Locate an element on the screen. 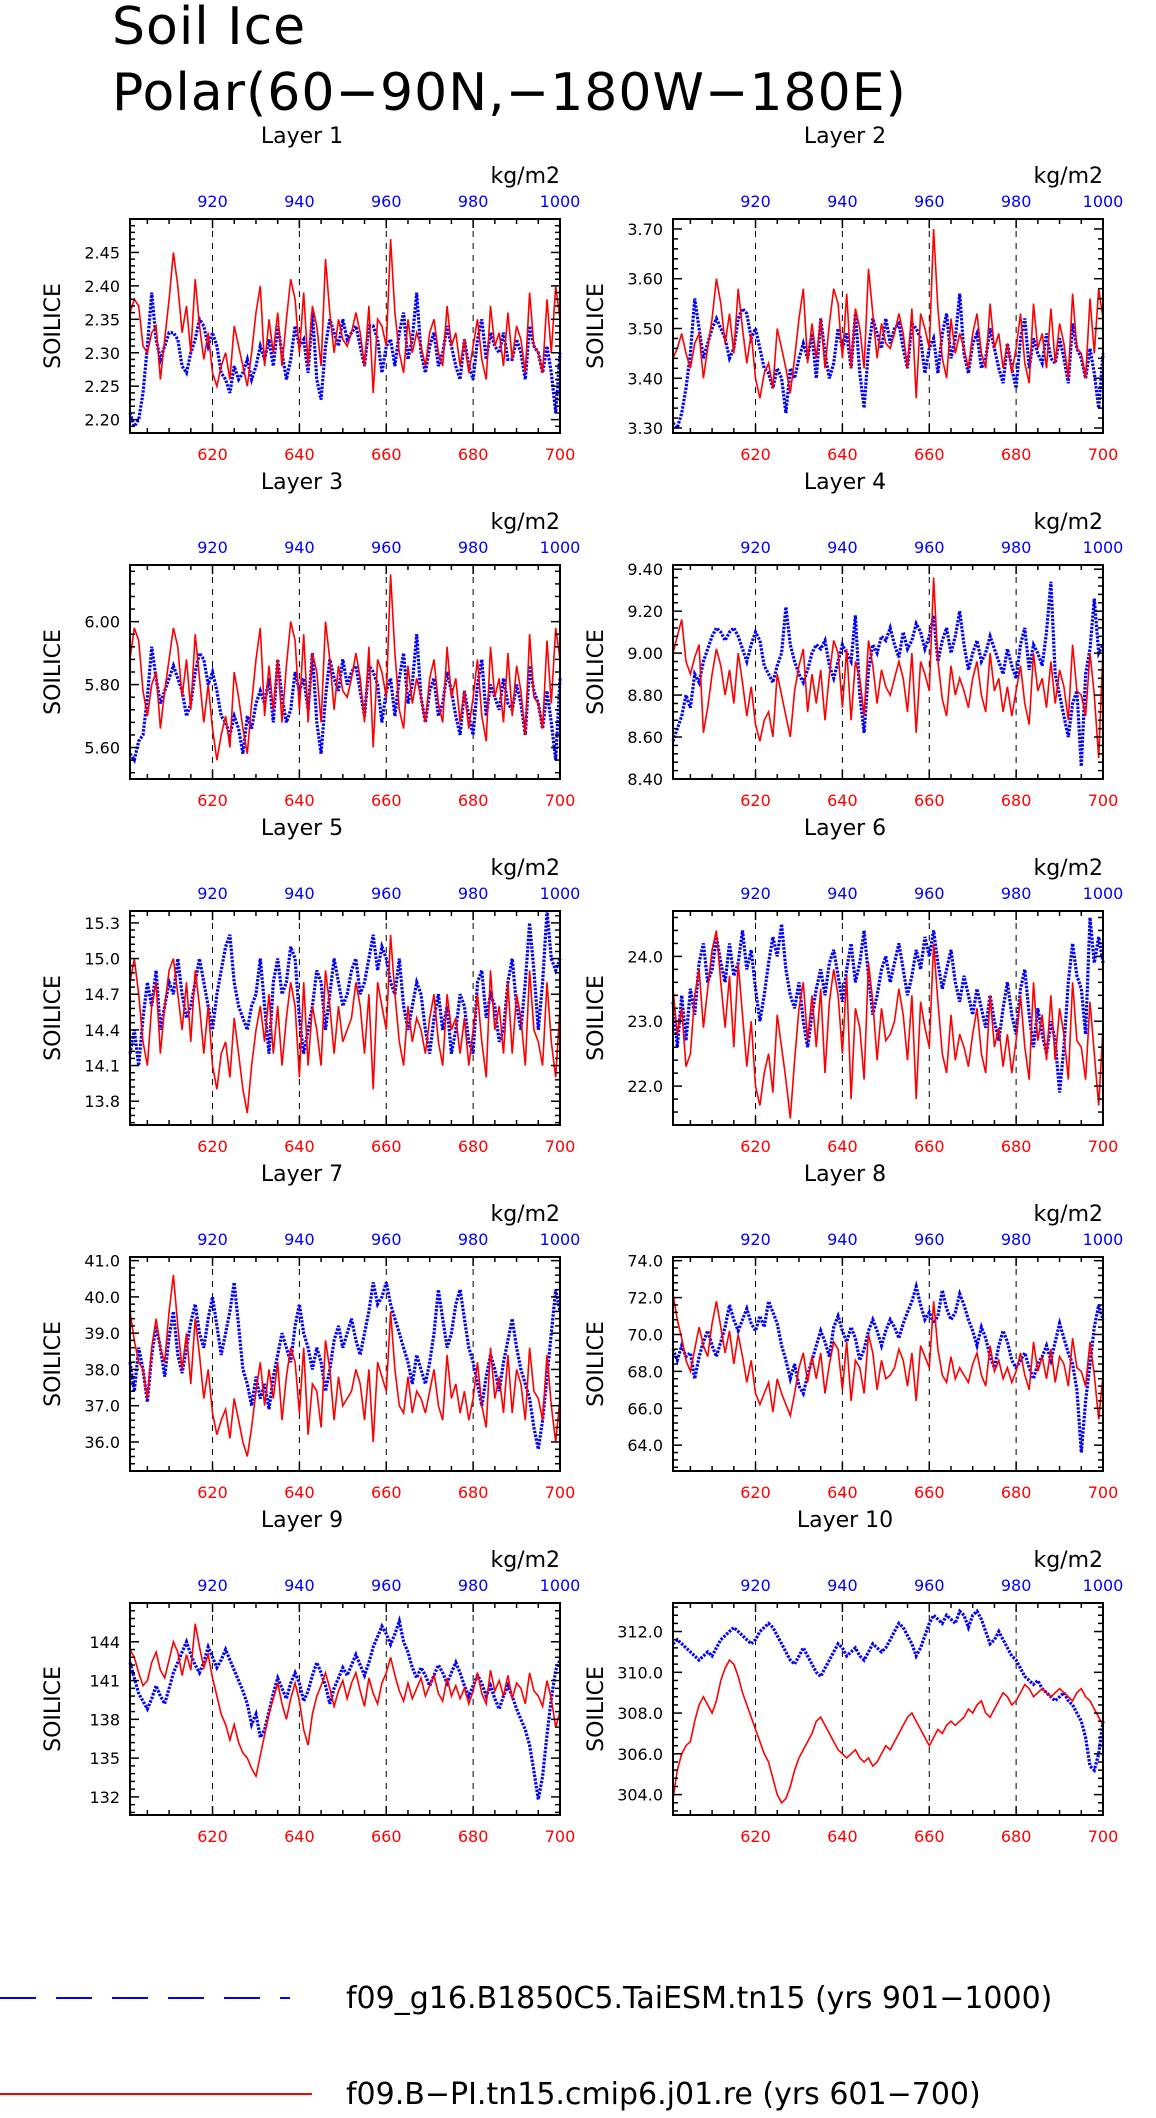  y-tick-label: 141 is located at coordinates (104, 1681).